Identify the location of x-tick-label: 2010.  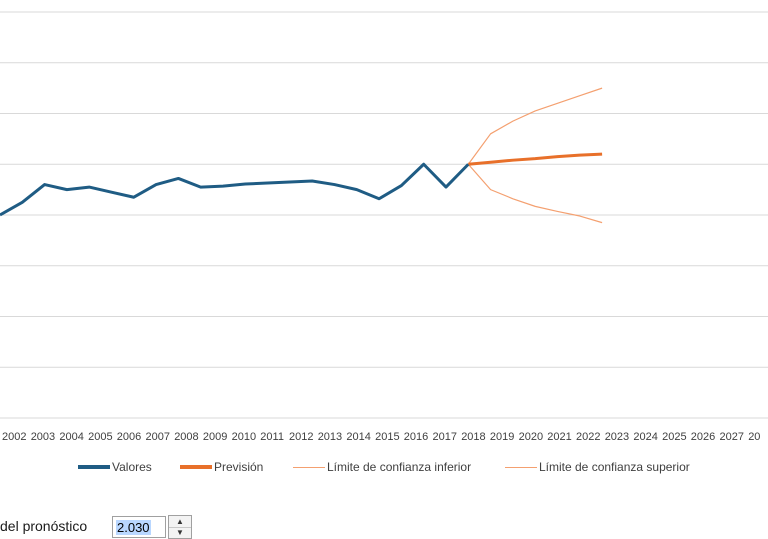
(244, 437).